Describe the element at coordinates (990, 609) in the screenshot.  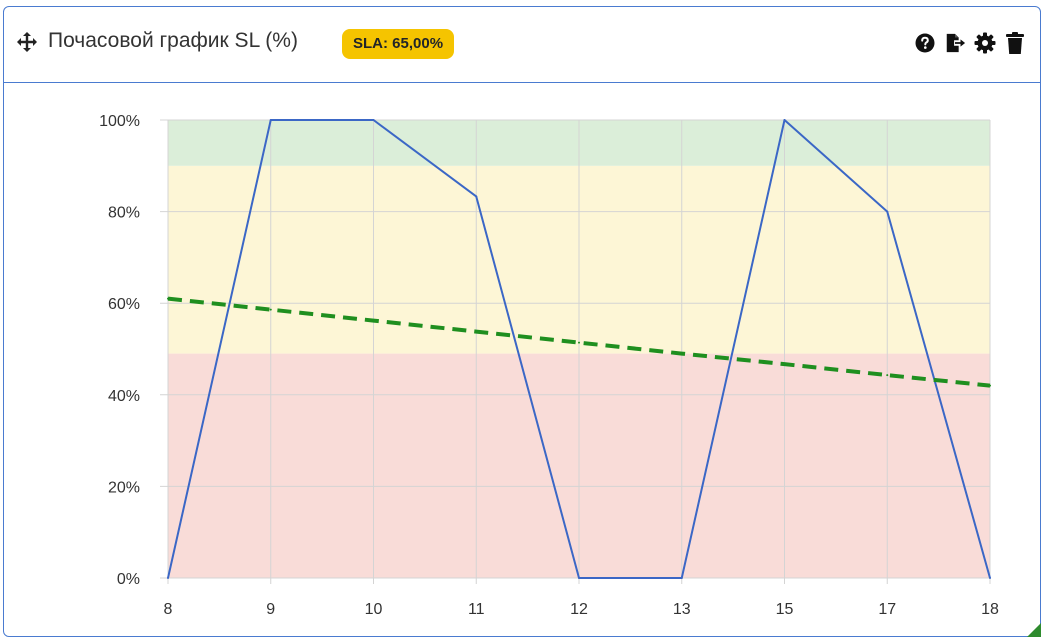
I see `x-tick-label: 18` at that location.